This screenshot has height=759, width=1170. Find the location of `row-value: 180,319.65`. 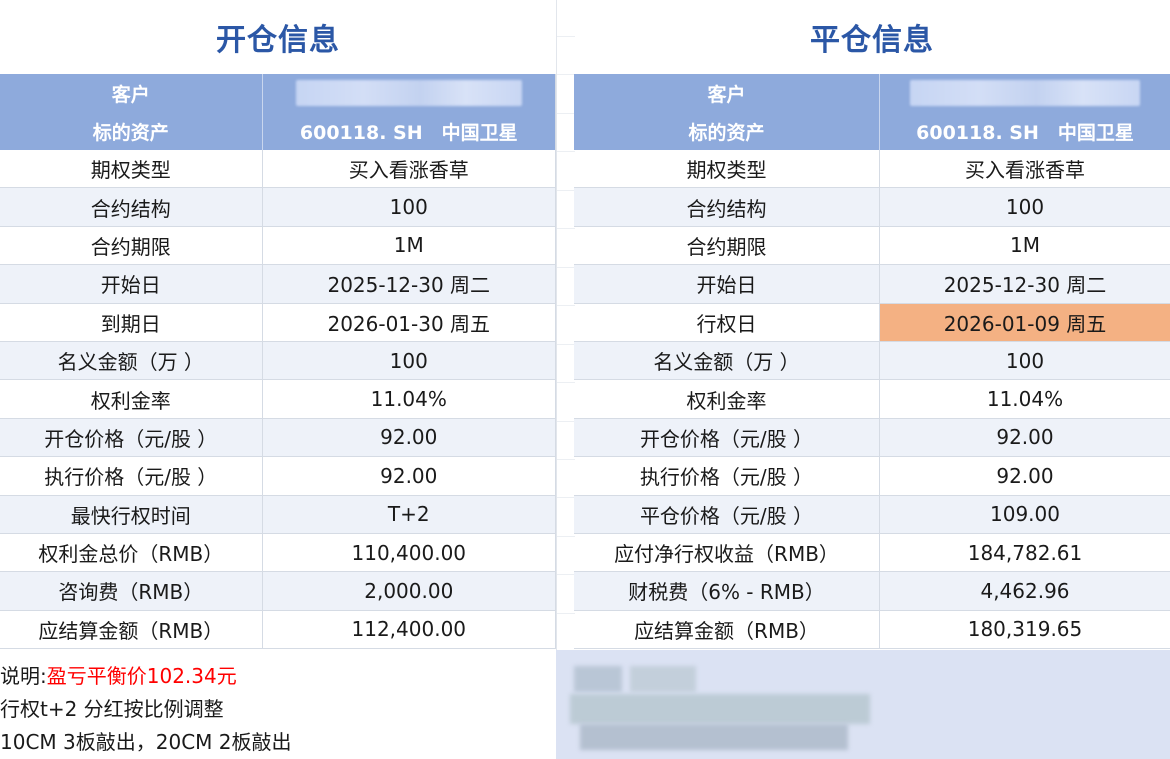

row-value: 180,319.65 is located at coordinates (1024, 629).